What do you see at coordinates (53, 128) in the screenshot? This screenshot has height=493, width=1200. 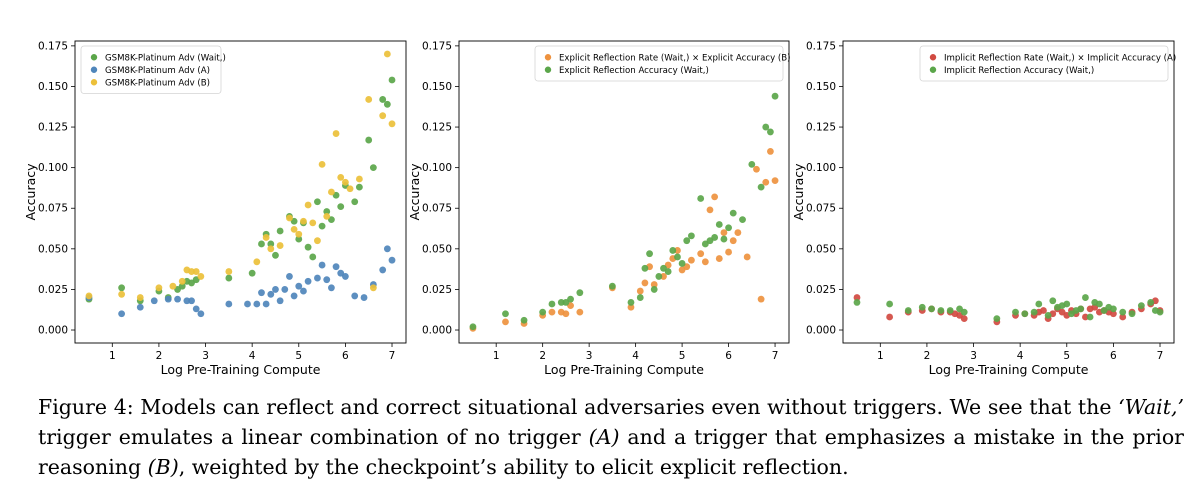 I see `y-tick-label: 0.125` at bounding box center [53, 128].